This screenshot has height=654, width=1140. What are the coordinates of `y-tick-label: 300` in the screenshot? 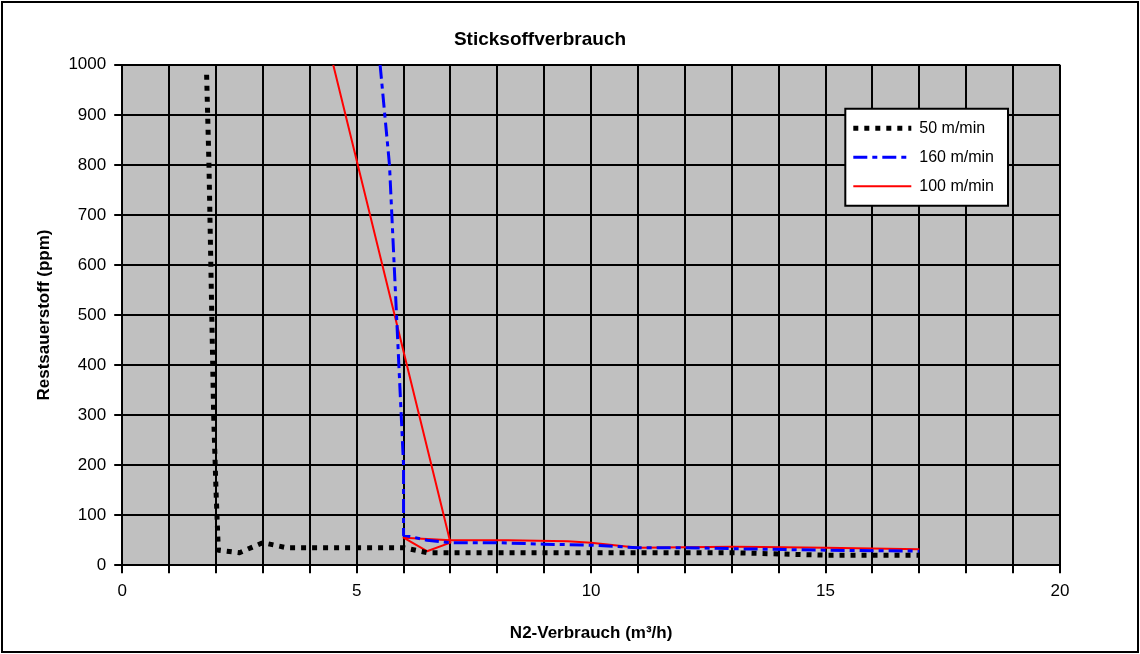 It's located at (92, 414).